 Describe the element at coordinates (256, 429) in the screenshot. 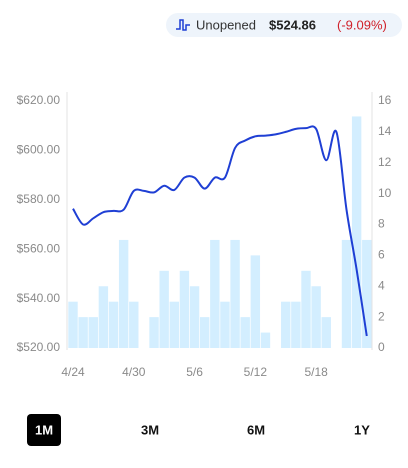

I see `range-button: 6M` at that location.